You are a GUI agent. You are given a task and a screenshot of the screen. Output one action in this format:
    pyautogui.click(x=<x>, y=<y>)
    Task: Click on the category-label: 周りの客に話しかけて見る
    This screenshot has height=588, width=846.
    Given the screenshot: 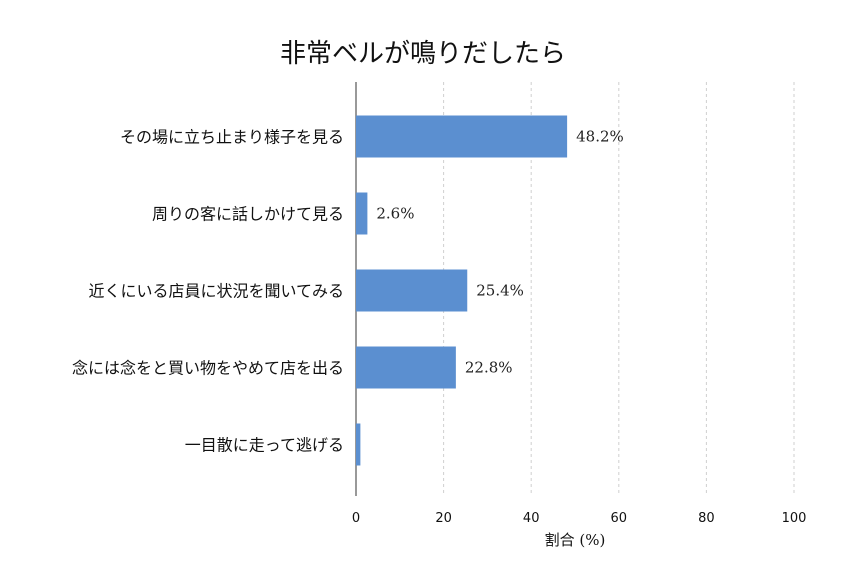 What is the action you would take?
    pyautogui.click(x=248, y=214)
    